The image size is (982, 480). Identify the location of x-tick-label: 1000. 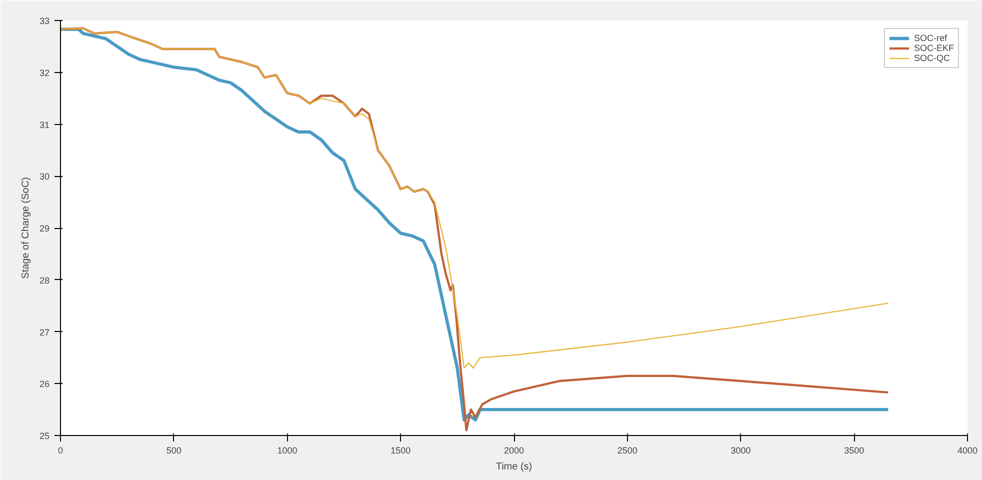
(287, 451).